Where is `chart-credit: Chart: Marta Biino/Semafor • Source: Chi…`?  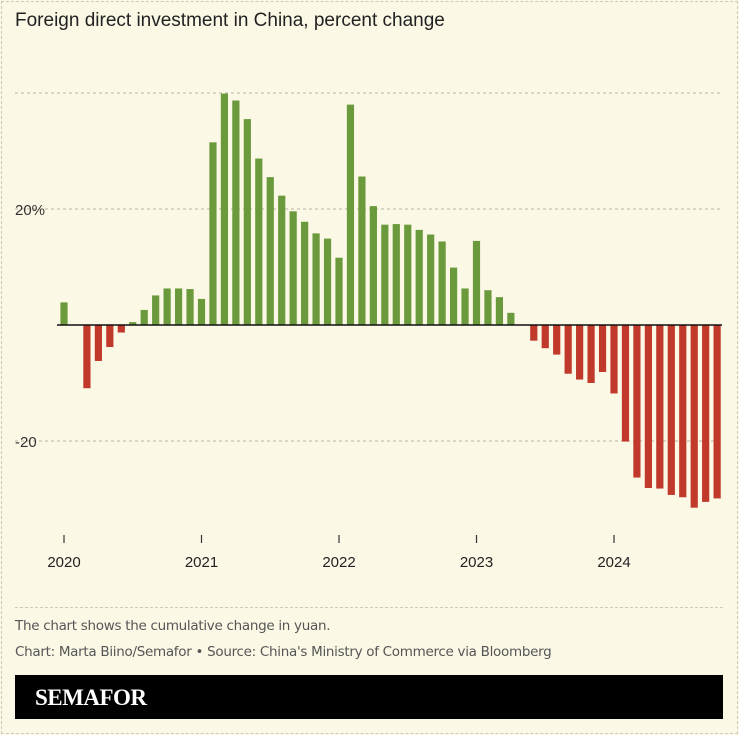 chart-credit: Chart: Marta Biino/Semafor • Source: Chi… is located at coordinates (283, 652).